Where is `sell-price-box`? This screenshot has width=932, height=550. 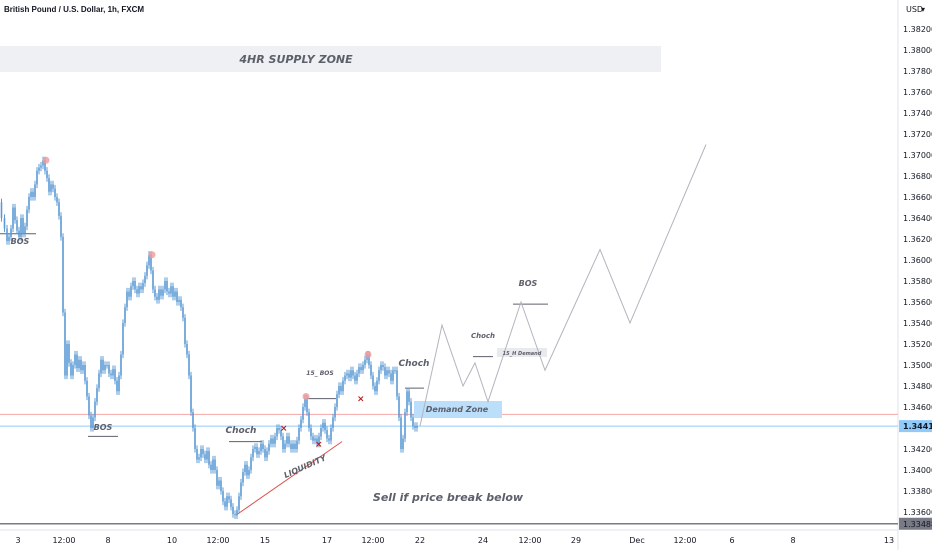 sell-price-box is located at coordinates (915, 523).